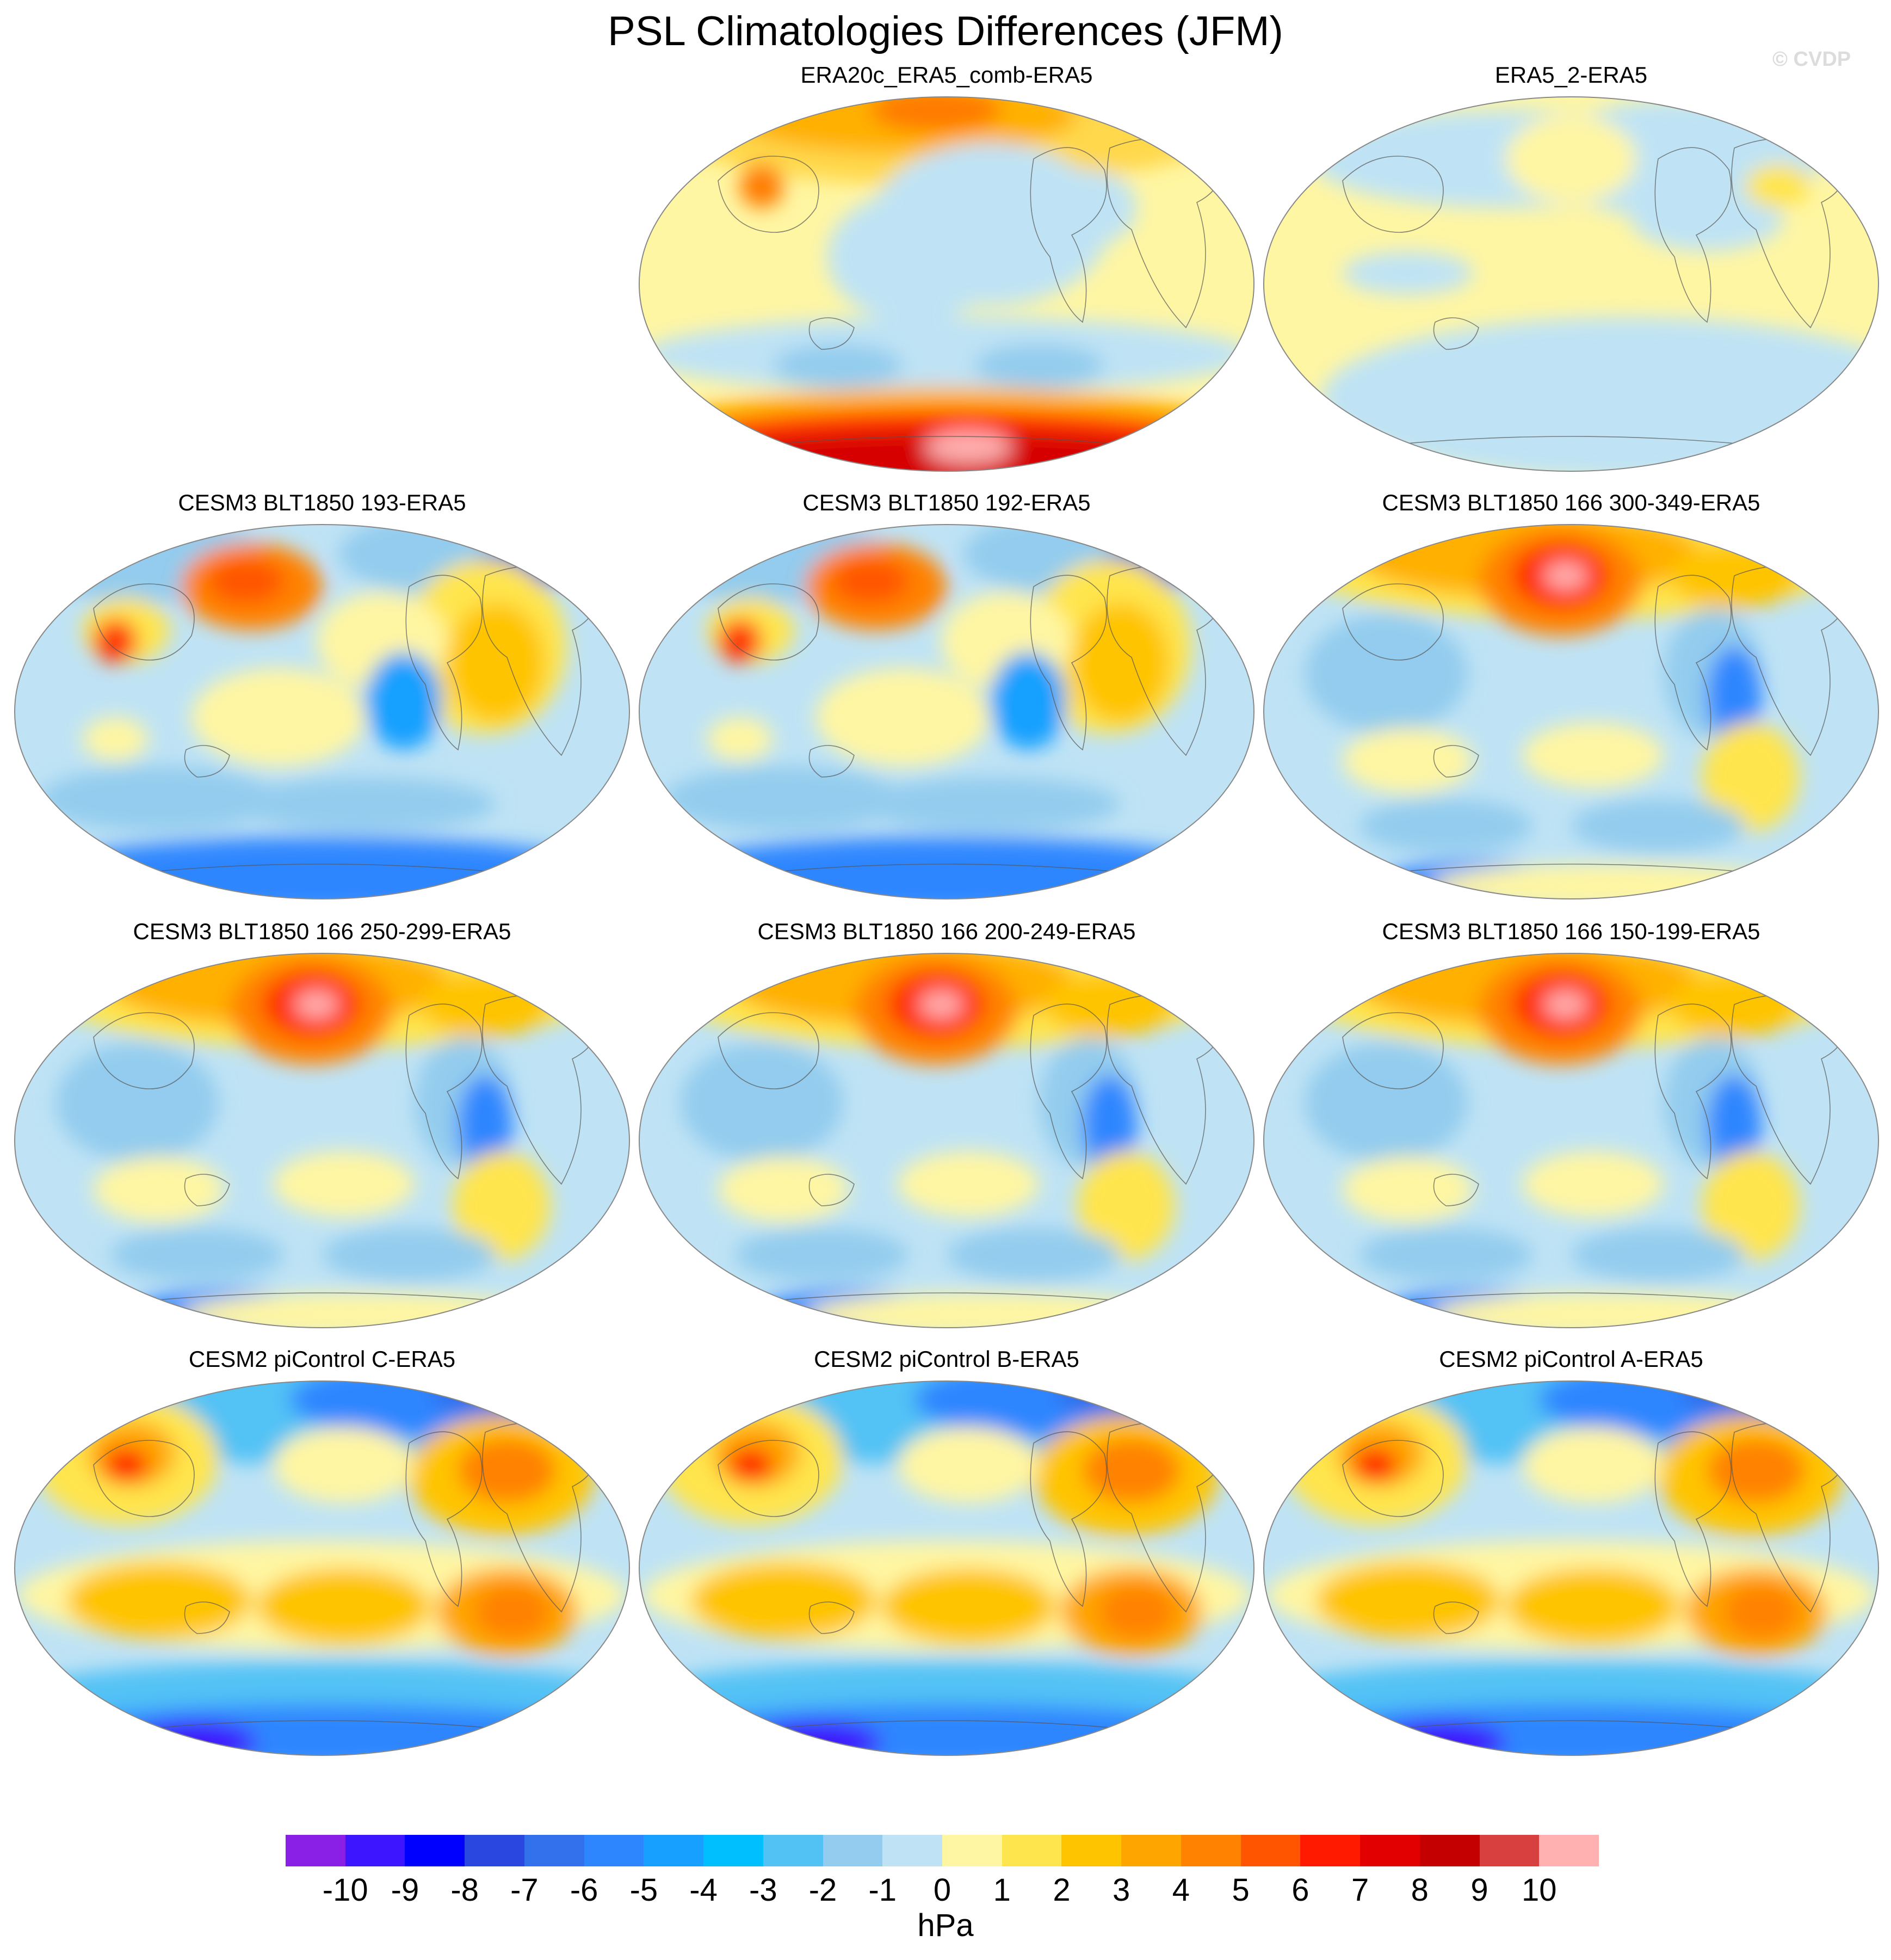 The height and width of the screenshot is (1960, 1891). I want to click on map-panel: CESM3 BLT1850 166 200-249-ERA5, so click(946, 1133).